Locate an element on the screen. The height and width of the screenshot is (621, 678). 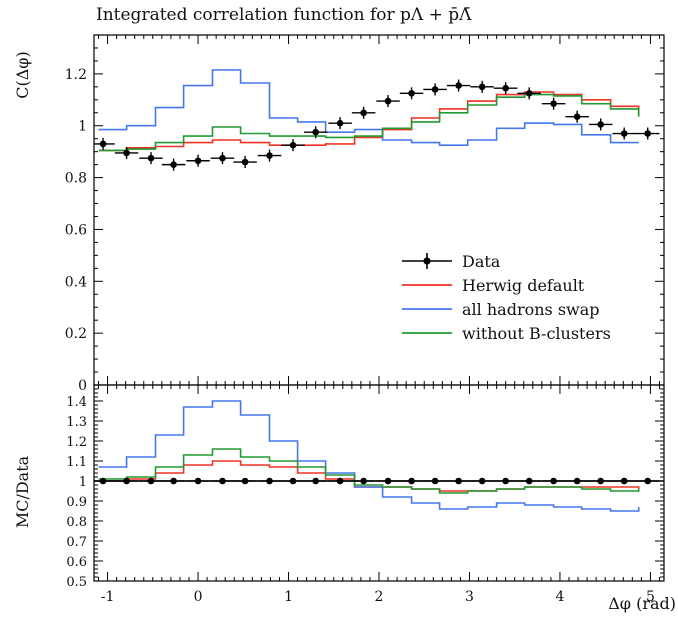
main-series-without-b-clusters is located at coordinates (369, 122).